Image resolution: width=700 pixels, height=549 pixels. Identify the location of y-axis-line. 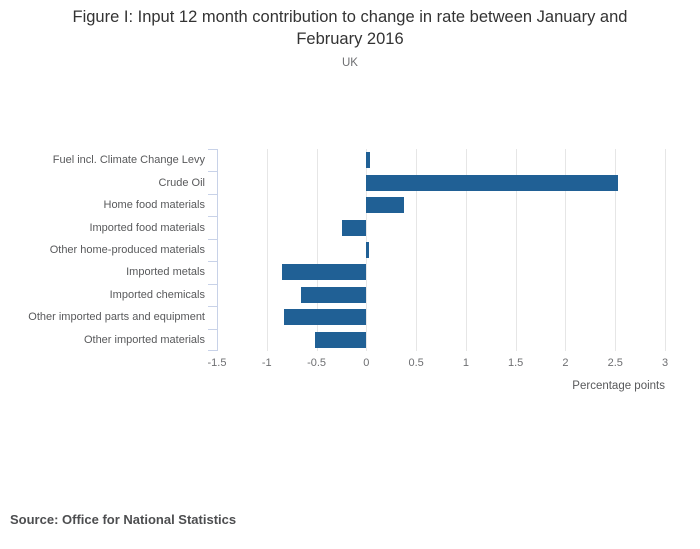
(217, 250).